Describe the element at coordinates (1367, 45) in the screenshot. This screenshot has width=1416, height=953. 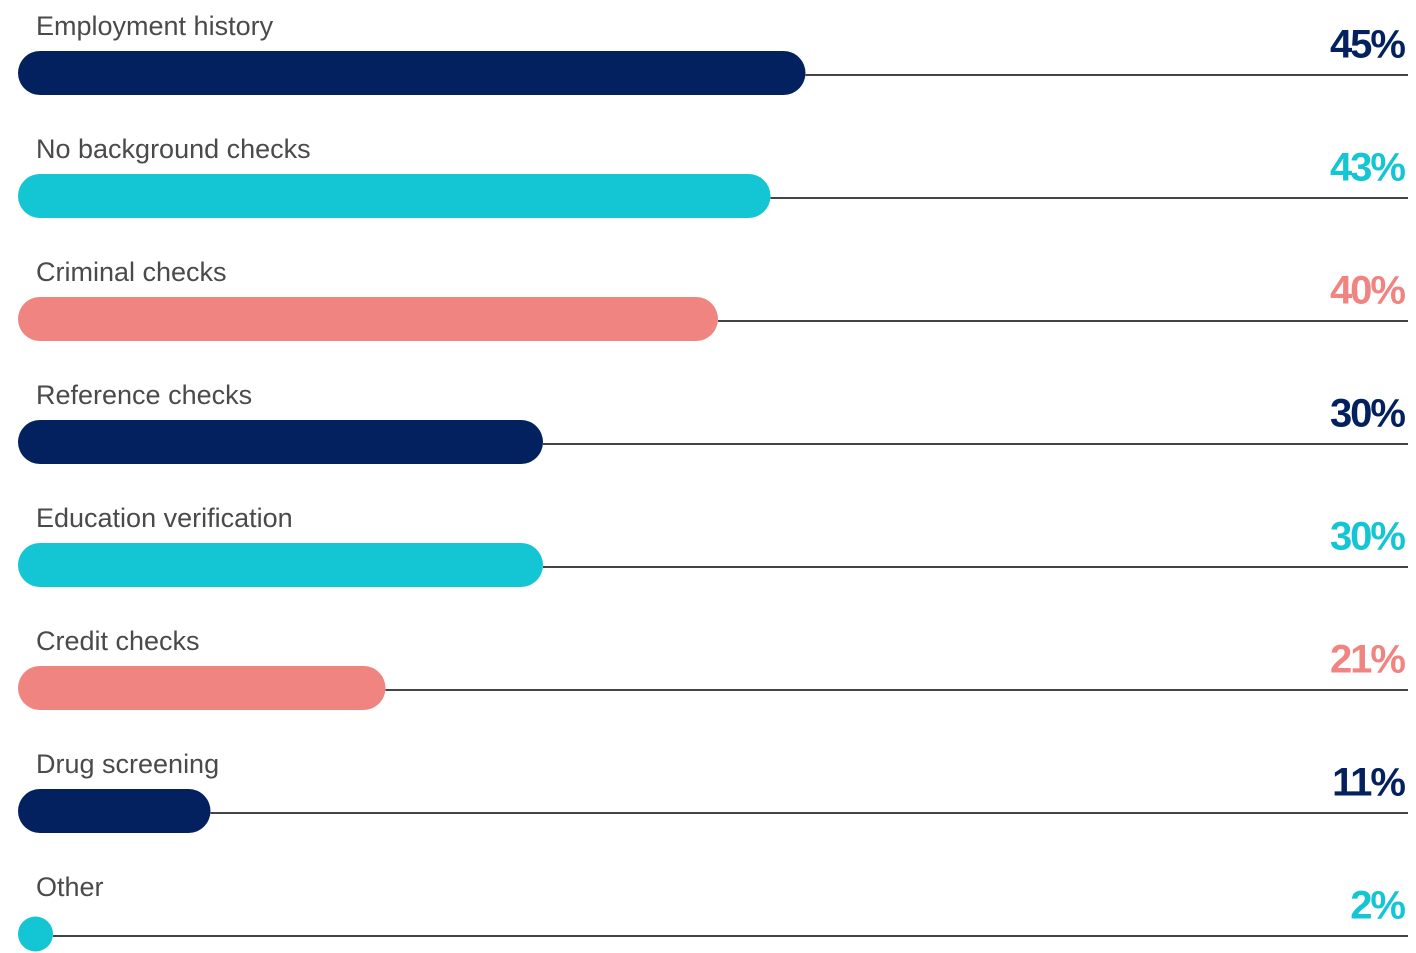
I see `value-label: 45%` at that location.